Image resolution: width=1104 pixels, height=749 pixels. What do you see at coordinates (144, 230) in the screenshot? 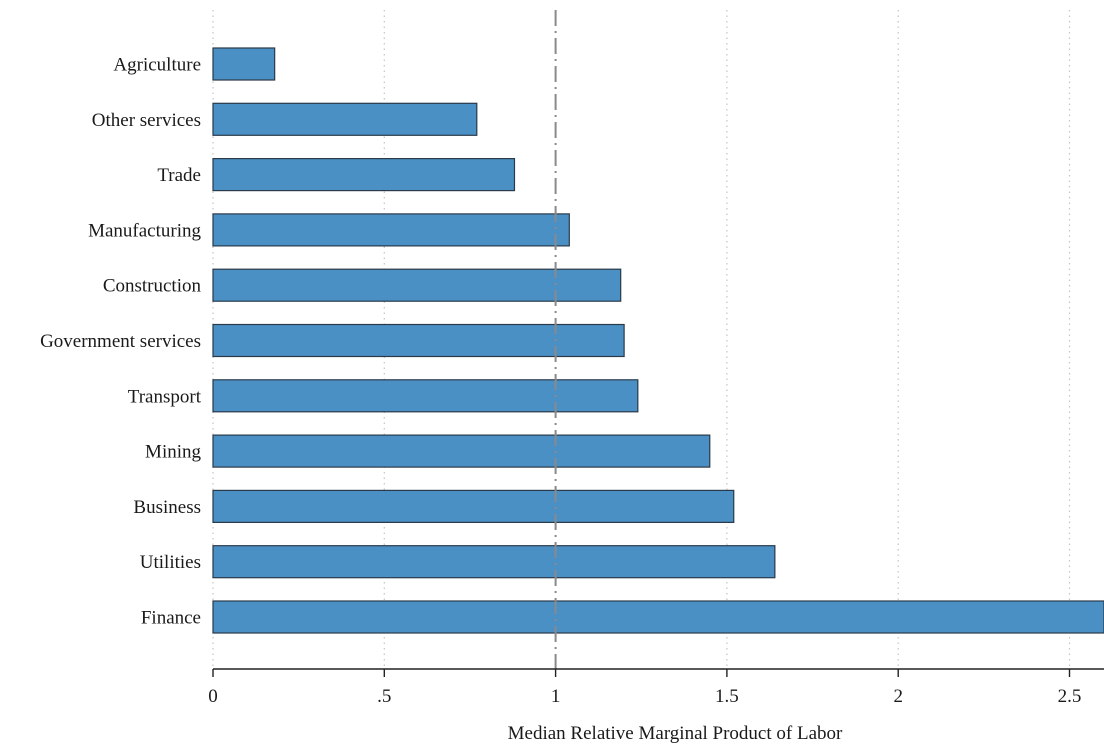
I see `category-label: Manufacturing` at bounding box center [144, 230].